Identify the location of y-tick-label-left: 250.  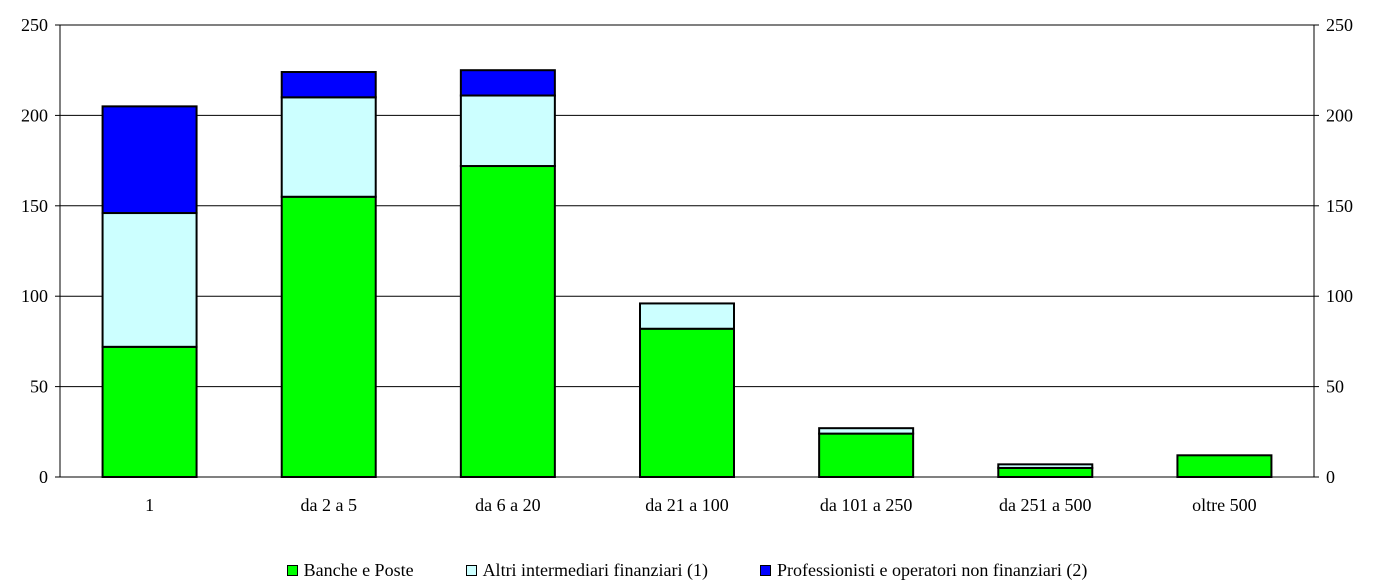
(34, 25).